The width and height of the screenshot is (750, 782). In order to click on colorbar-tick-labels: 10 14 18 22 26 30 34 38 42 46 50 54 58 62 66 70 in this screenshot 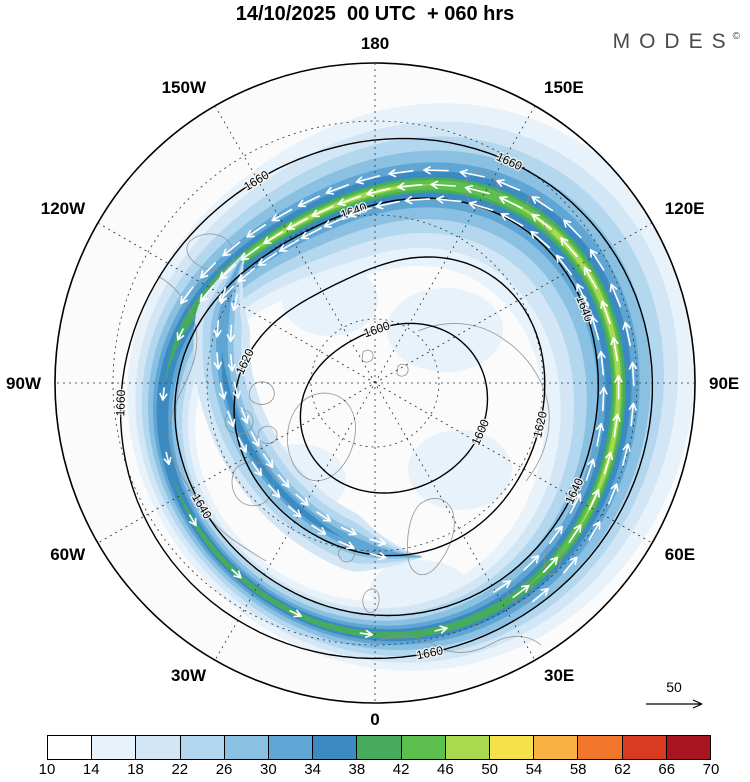, I will do `click(379, 771)`.